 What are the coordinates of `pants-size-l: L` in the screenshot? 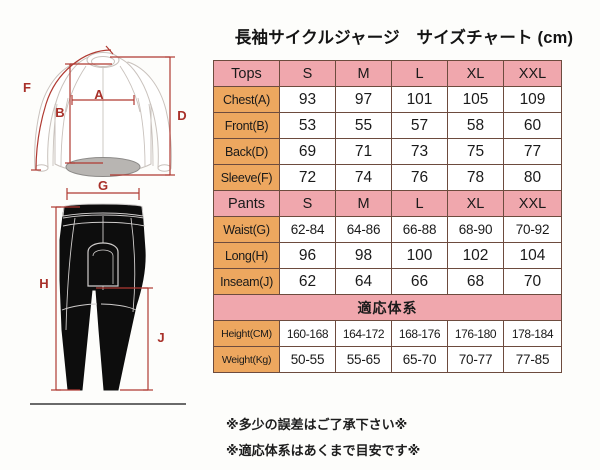 It's located at (419, 203).